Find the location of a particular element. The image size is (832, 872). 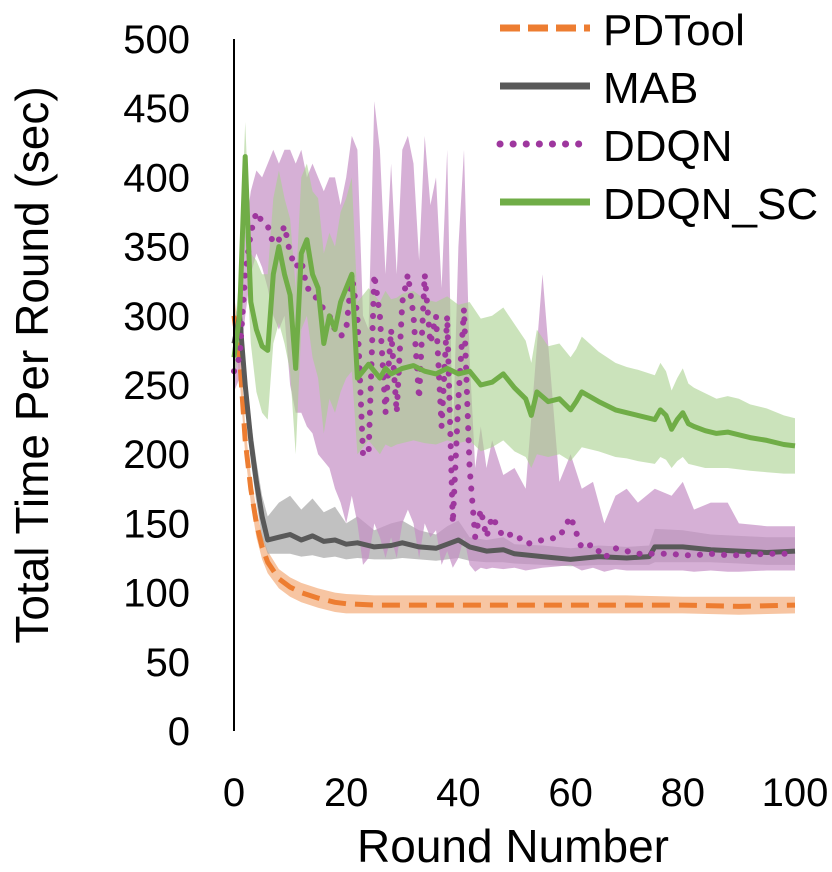

x-tick-label: 0 is located at coordinates (234, 793).